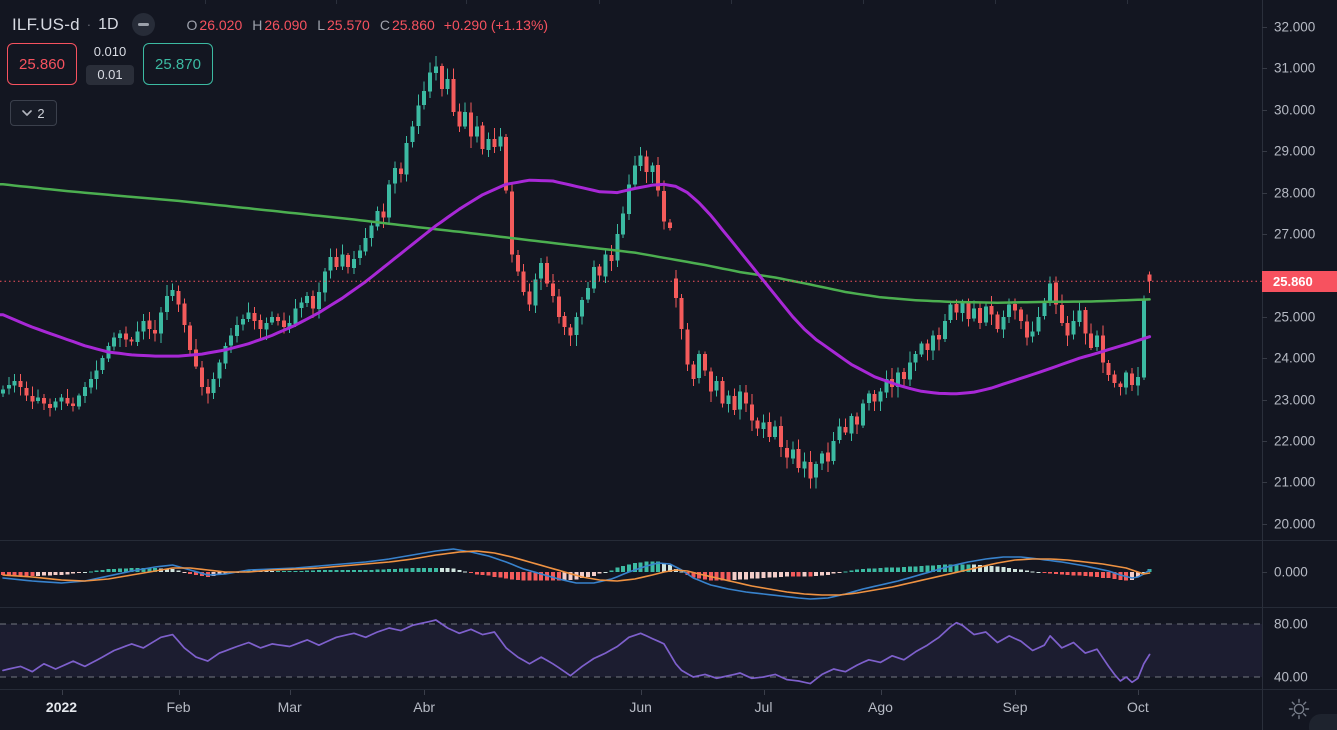 The height and width of the screenshot is (730, 1337). What do you see at coordinates (178, 64) in the screenshot?
I see `ask-price-button: 25.870` at bounding box center [178, 64].